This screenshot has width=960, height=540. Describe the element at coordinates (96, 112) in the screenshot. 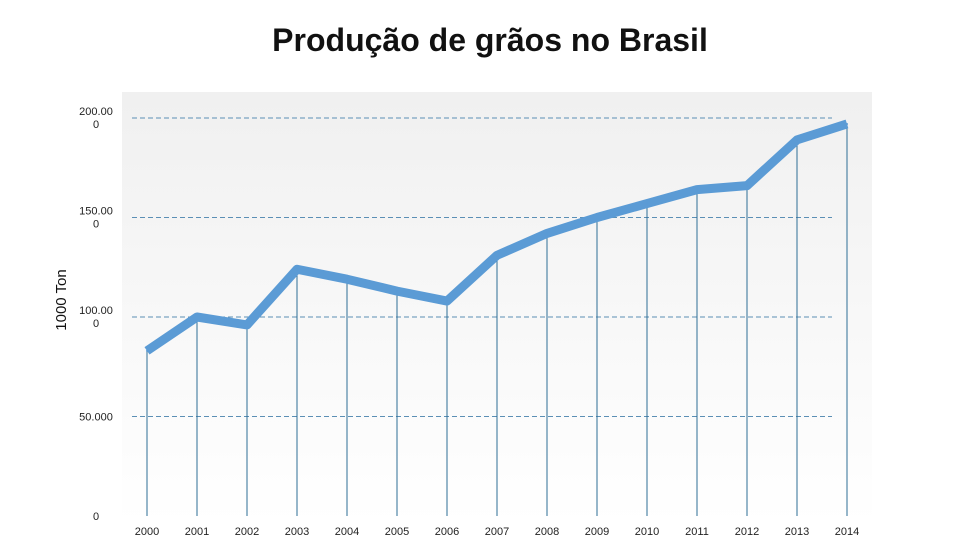

I see `y-tick-label-part: 200.00` at that location.